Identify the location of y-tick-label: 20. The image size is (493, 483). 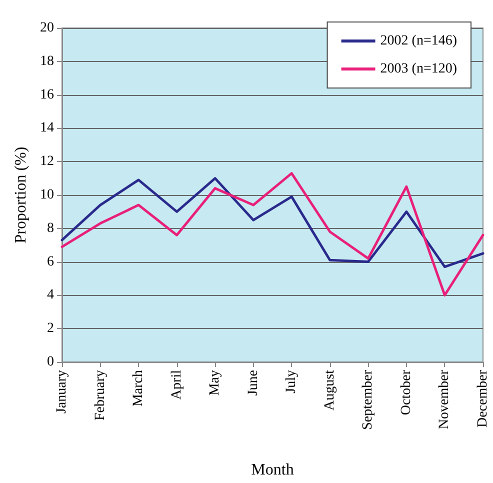
(47, 28).